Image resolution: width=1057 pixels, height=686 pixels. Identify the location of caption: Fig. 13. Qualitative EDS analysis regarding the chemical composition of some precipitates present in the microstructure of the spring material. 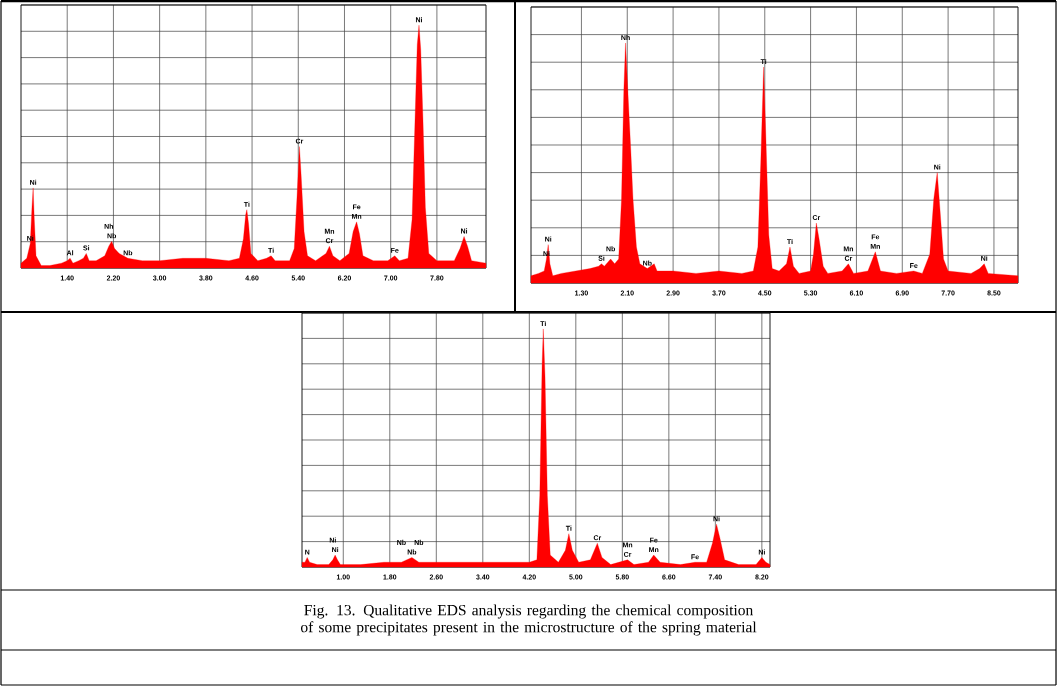
(528, 620).